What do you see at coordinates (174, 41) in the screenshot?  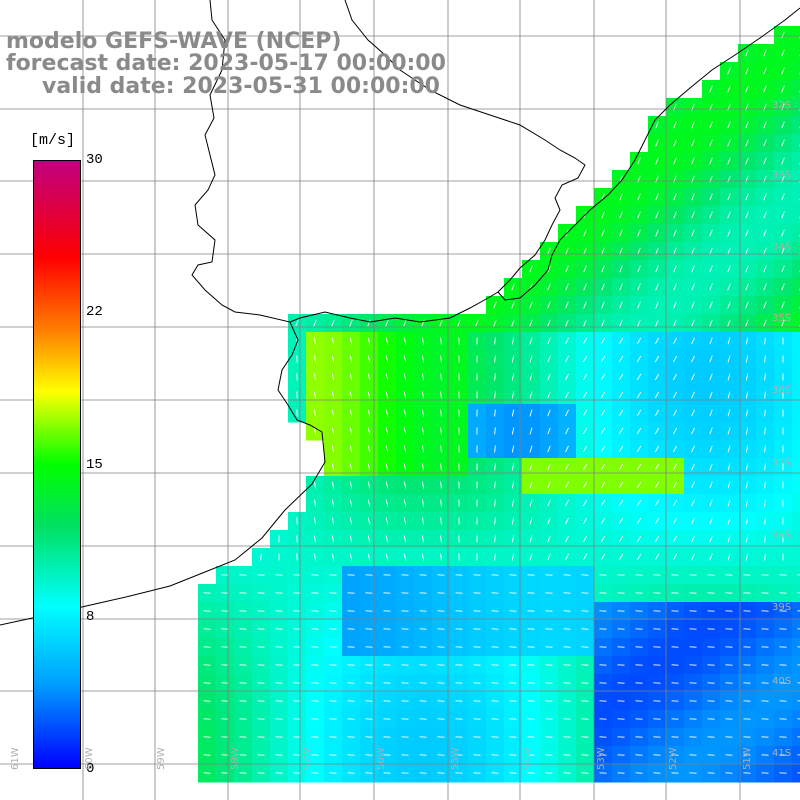 I see `title-model: modelo GEFS-WAVE (NCEP)` at bounding box center [174, 41].